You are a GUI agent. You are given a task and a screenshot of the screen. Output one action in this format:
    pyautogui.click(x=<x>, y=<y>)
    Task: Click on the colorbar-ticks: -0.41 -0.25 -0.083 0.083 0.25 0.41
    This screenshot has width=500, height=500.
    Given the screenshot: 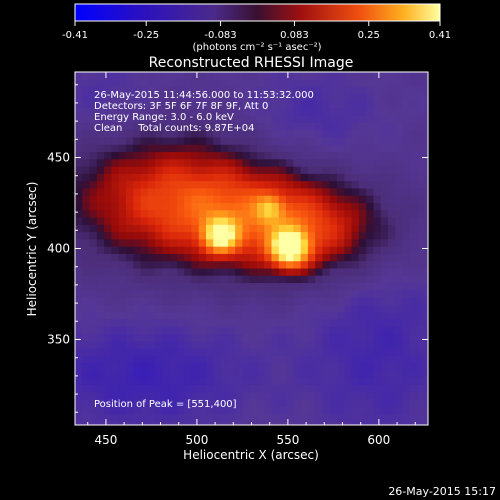 What is the action you would take?
    pyautogui.click(x=256, y=31)
    